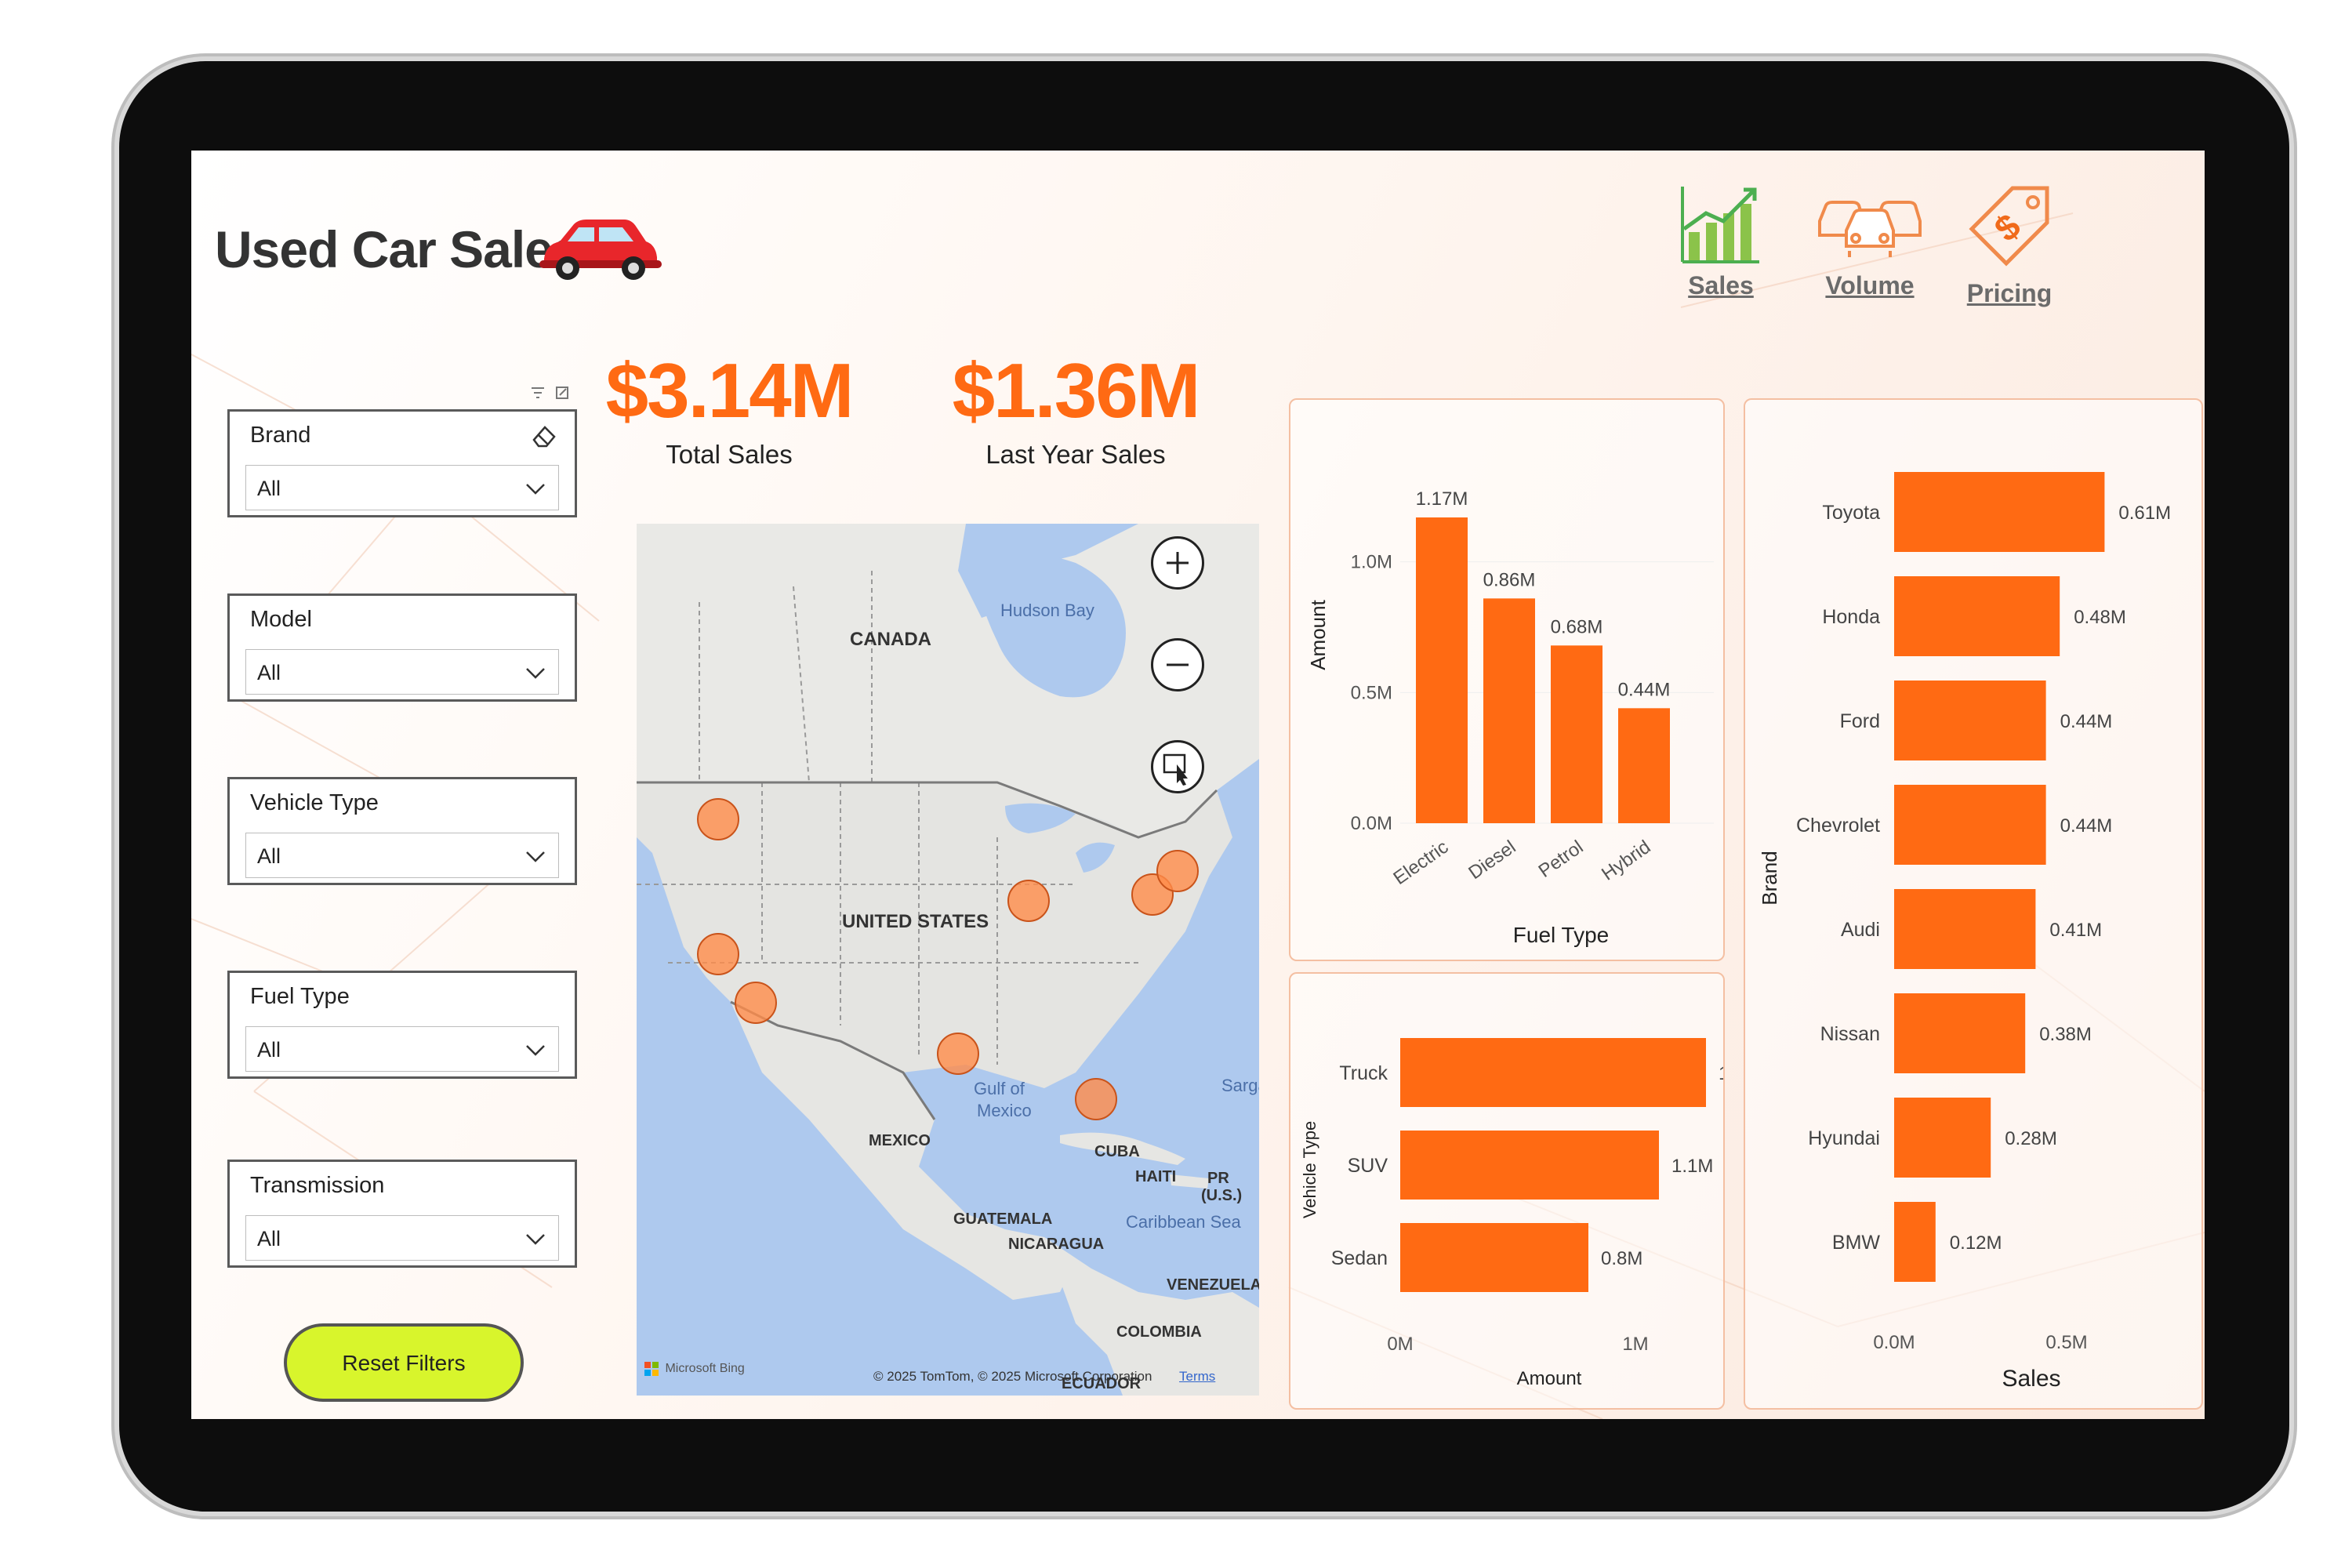  I want to click on nav-sales: Sales, so click(1721, 241).